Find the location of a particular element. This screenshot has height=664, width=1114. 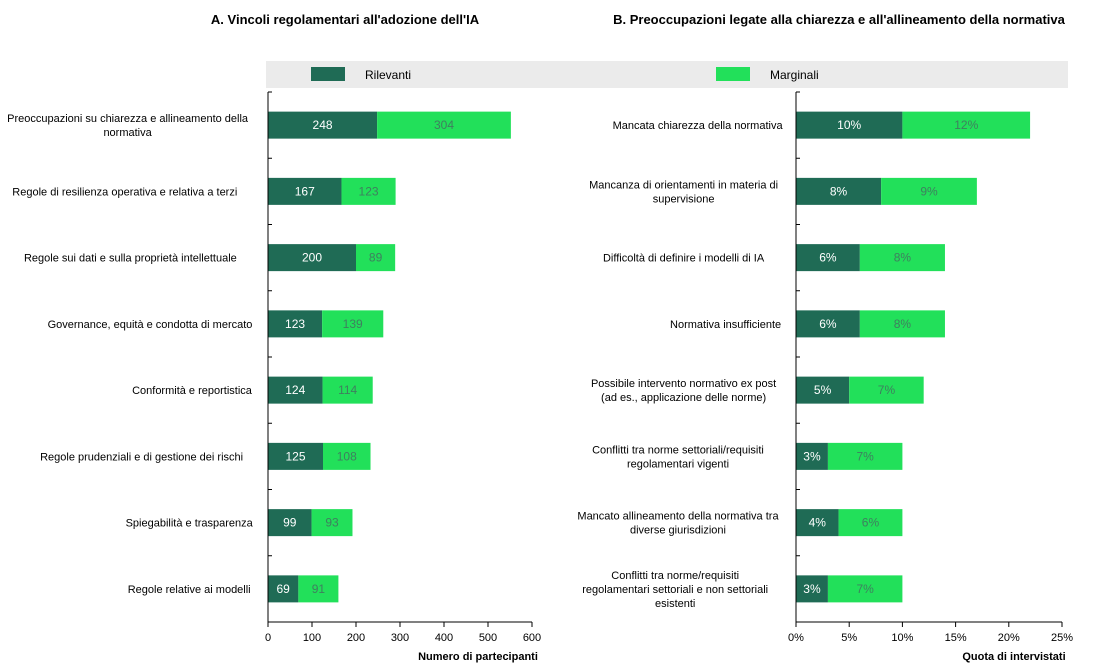

panel-b-data-label: 5% is located at coordinates (823, 390).